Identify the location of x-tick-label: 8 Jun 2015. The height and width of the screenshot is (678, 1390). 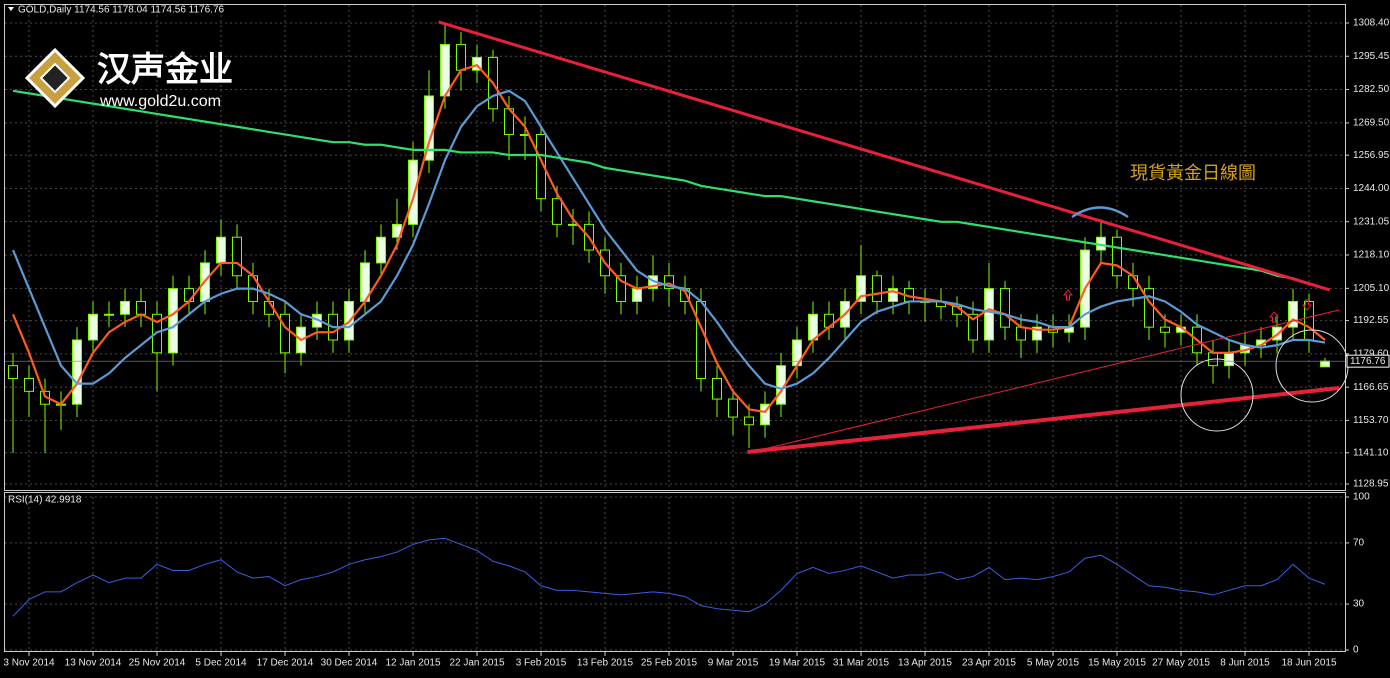
(1245, 663).